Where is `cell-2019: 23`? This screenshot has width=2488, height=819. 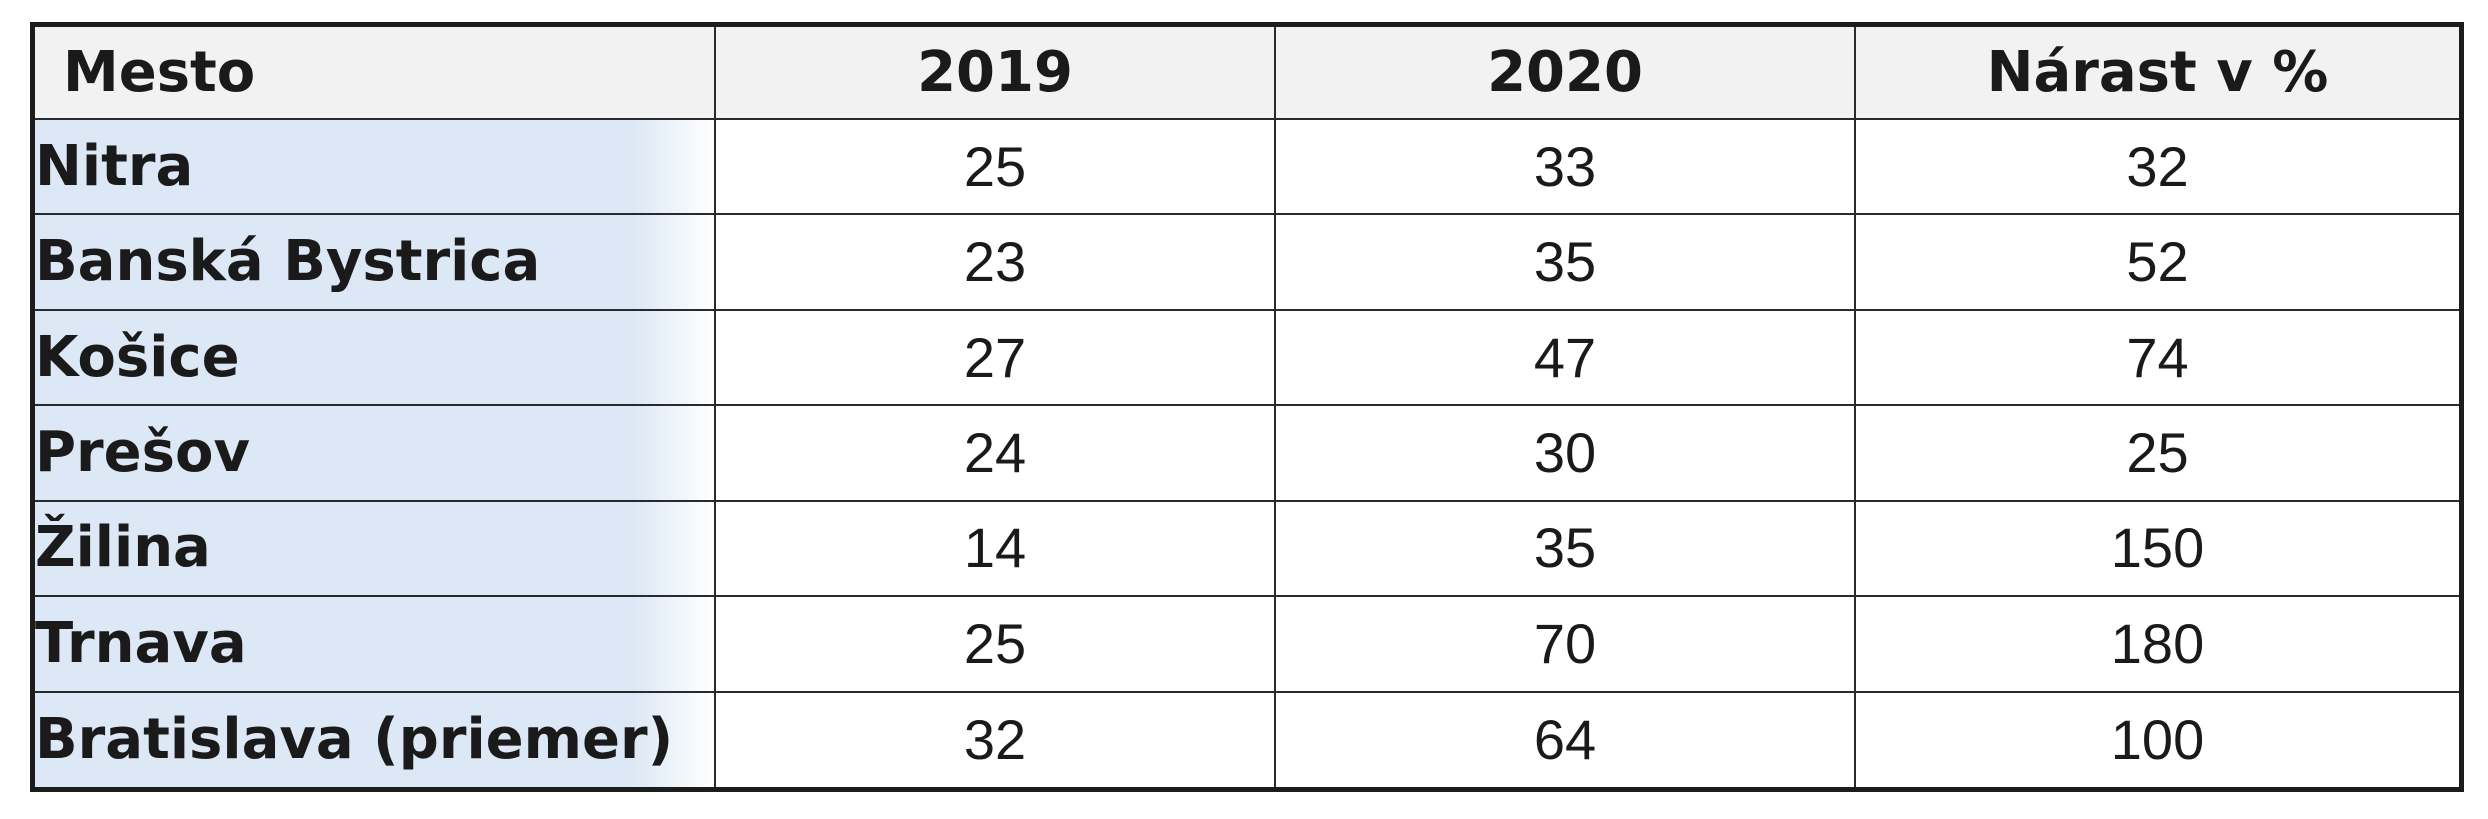
cell-2019: 23 is located at coordinates (995, 262).